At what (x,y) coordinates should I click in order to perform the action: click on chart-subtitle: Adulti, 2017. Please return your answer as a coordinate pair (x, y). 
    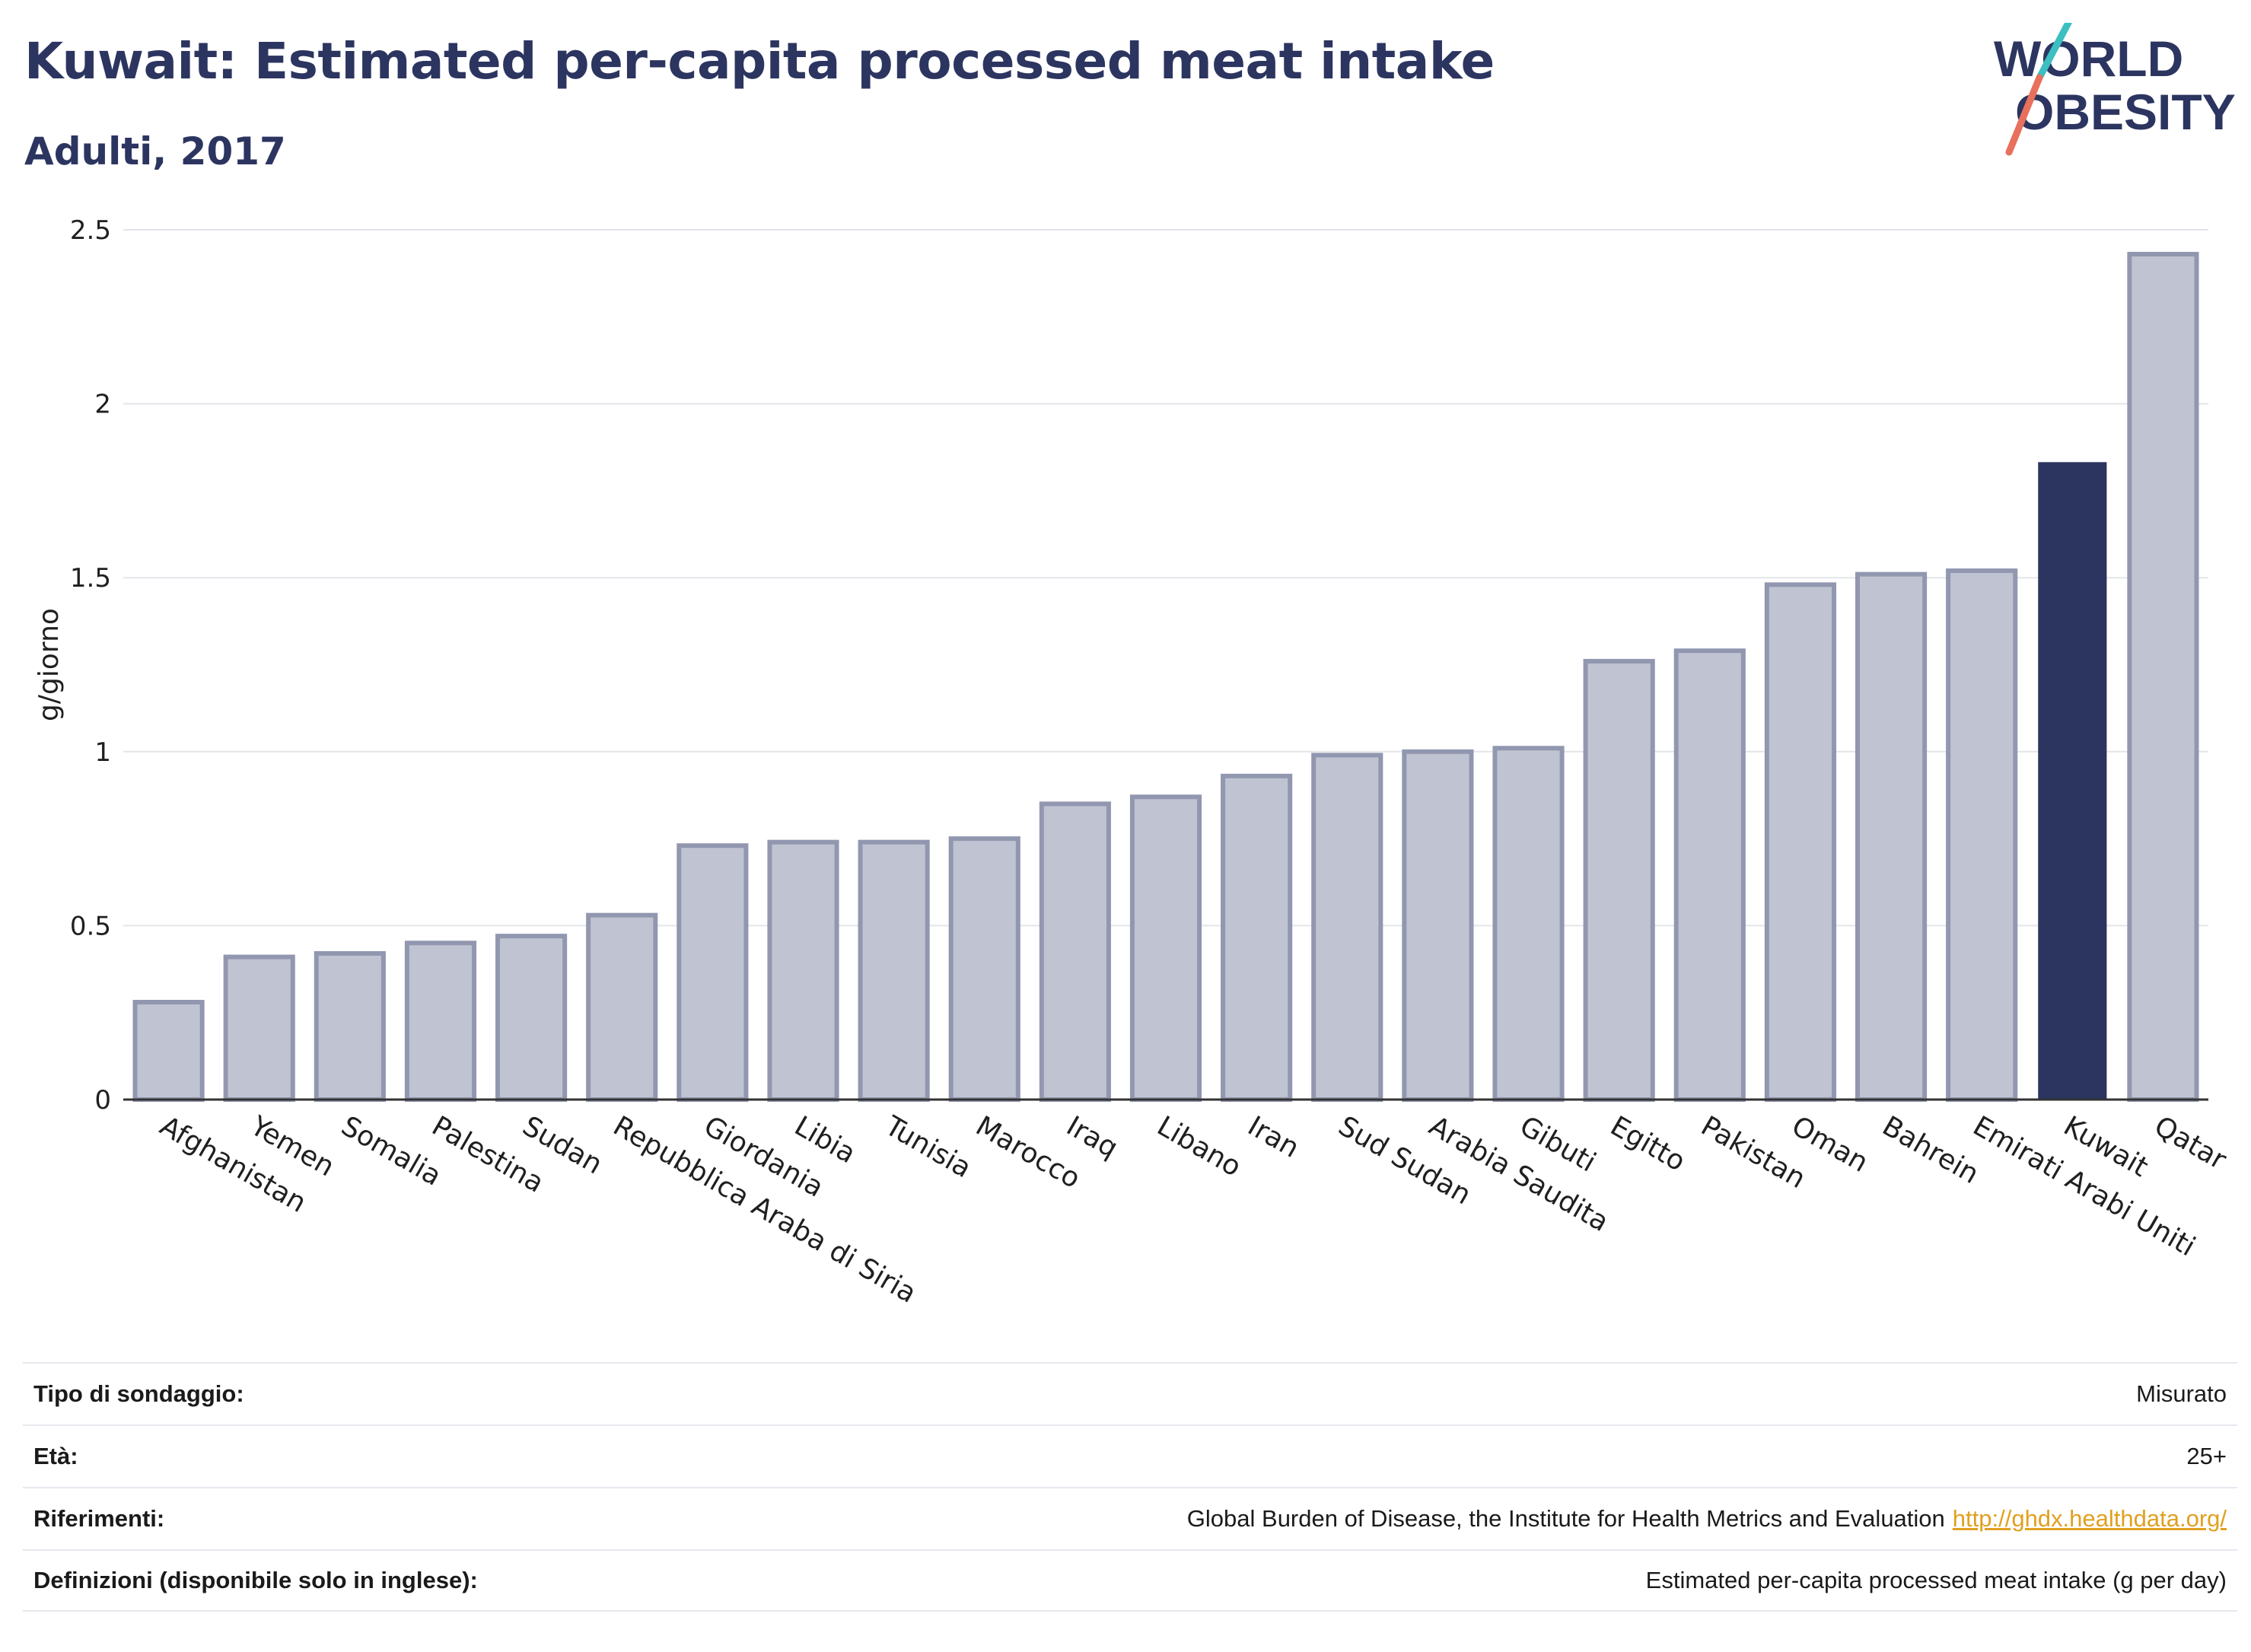
    Looking at the image, I should click on (155, 151).